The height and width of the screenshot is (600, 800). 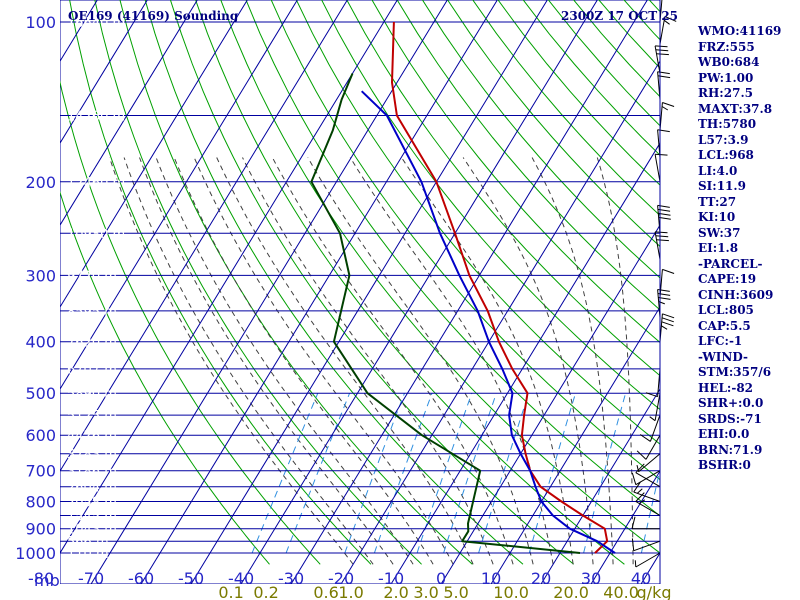 What do you see at coordinates (265, 591) in the screenshot?
I see `mixing-ratio-label: 0.2` at bounding box center [265, 591].